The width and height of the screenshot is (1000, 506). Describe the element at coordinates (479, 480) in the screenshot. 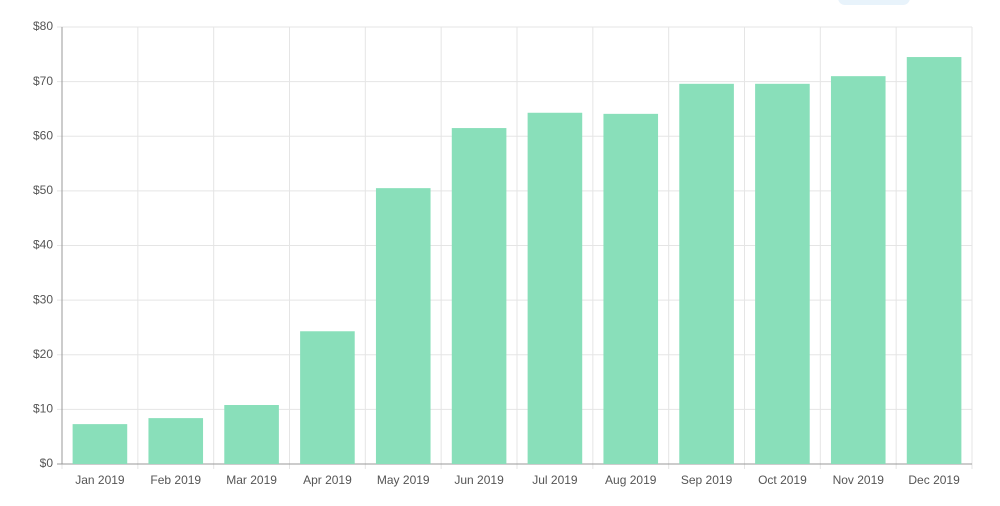

I see `x-tick-label: Jun 2019` at that location.